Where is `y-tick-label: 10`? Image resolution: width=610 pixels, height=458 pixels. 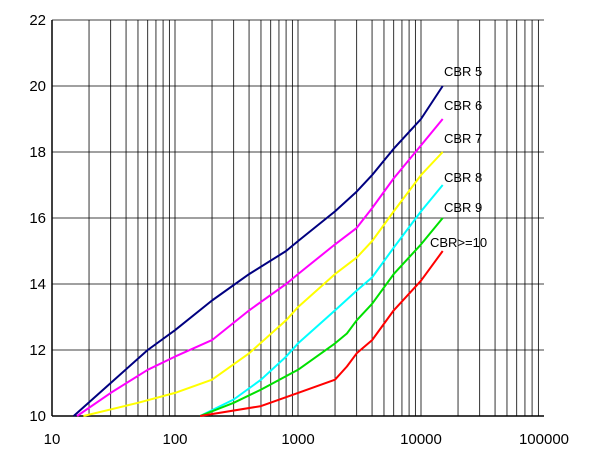
y-tick-label: 10 is located at coordinates (37, 416).